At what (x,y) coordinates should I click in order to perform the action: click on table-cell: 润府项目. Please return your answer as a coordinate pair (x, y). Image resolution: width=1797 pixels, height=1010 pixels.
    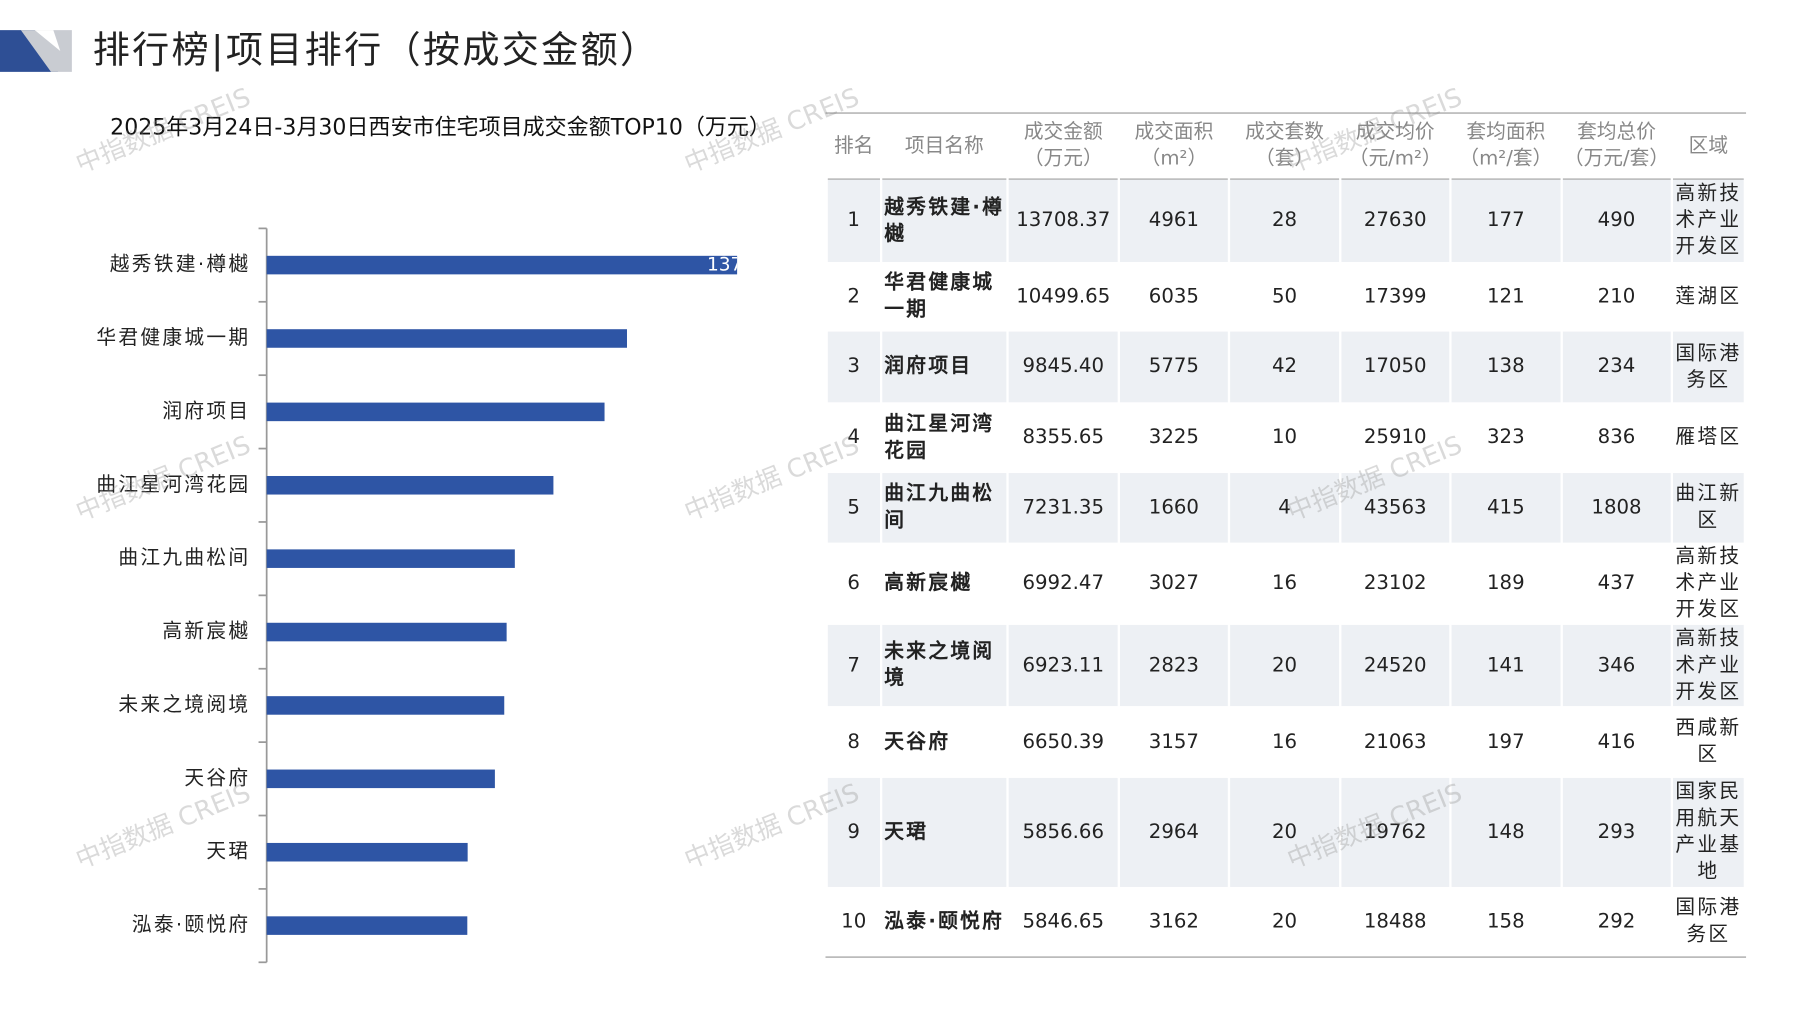
    Looking at the image, I should click on (944, 367).